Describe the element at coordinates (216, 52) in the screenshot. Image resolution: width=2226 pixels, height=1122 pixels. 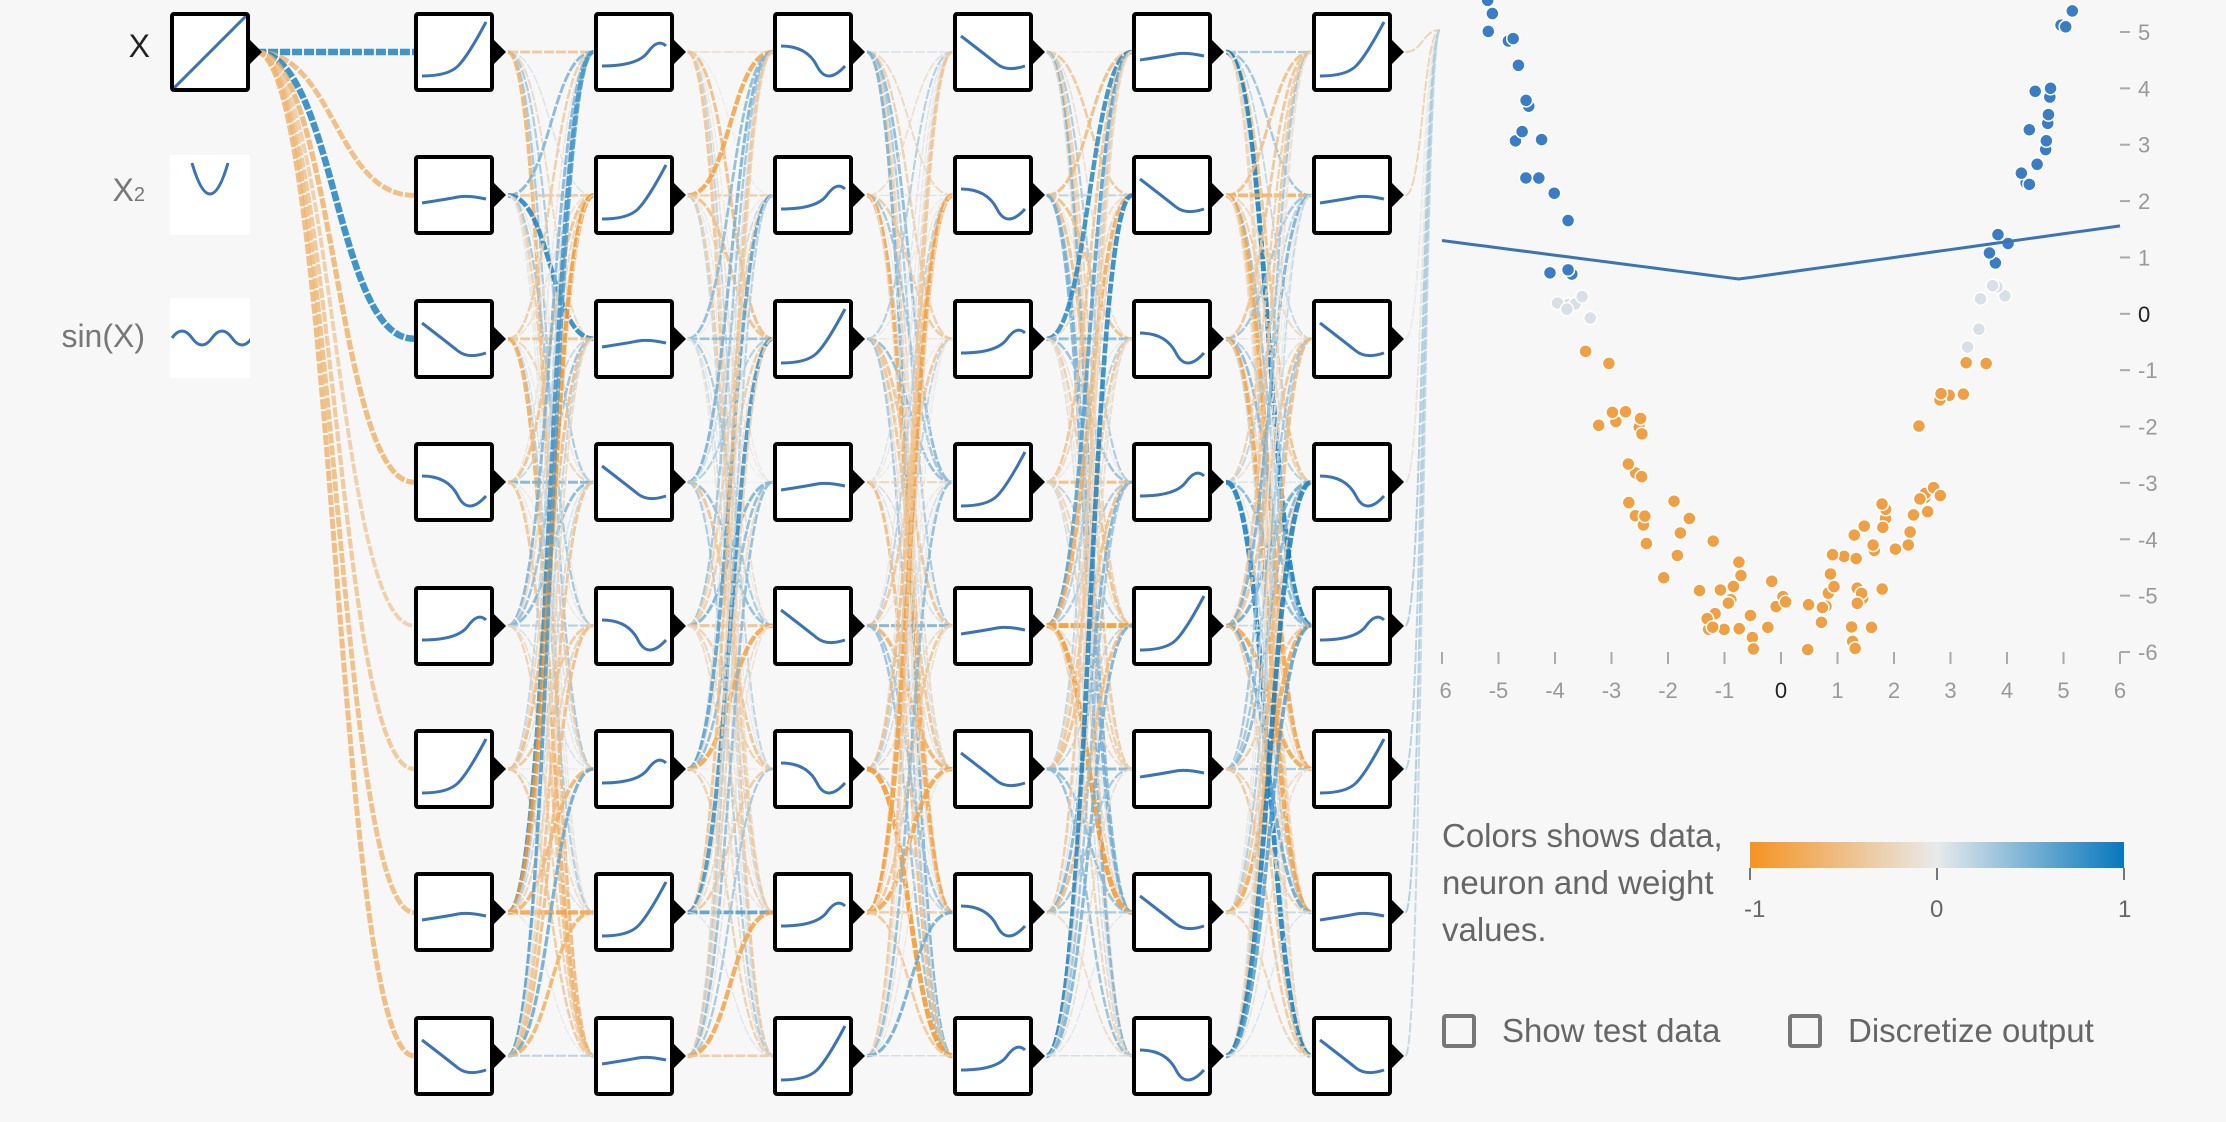
I see `feature-x-node` at that location.